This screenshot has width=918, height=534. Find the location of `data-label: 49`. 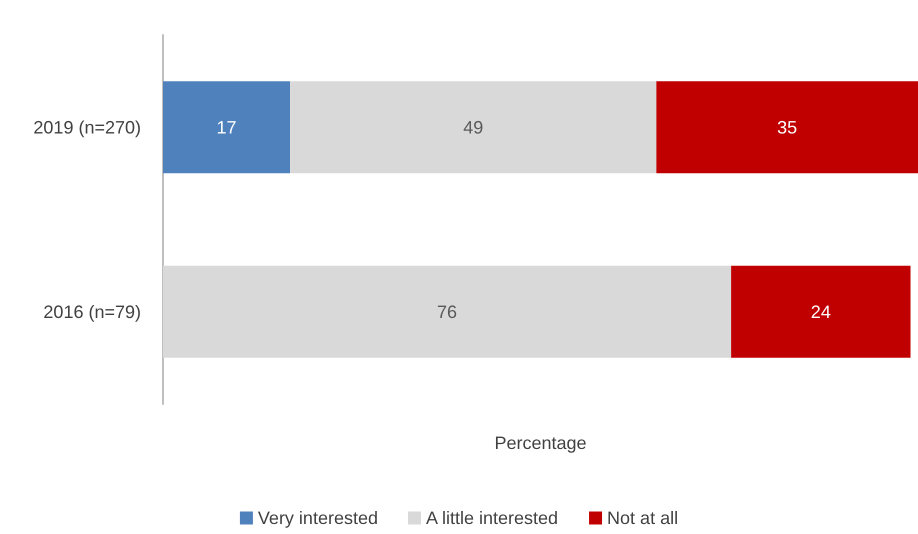

data-label: 49 is located at coordinates (473, 127).